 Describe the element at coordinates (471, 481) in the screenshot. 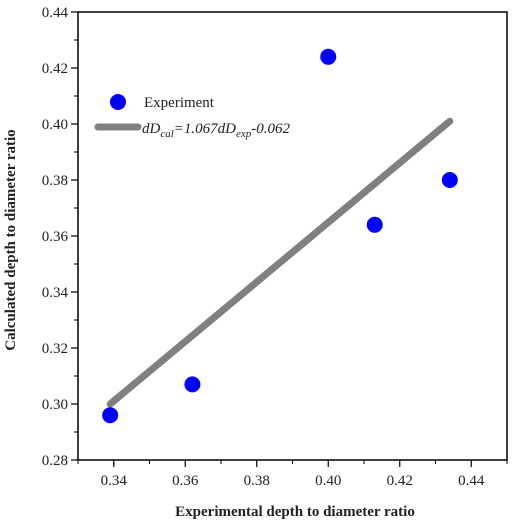

I see `x-tick-label: 0.44` at that location.